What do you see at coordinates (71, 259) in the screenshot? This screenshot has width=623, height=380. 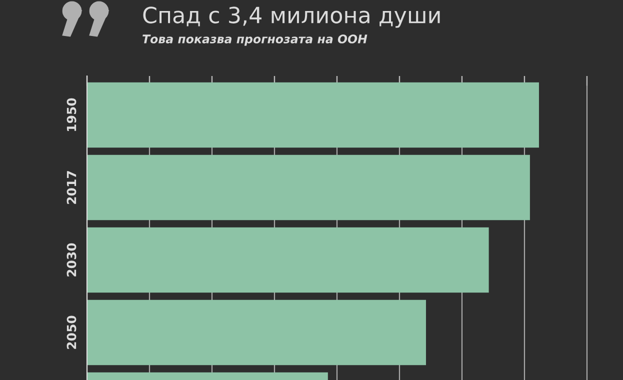 I see `y-tick-label: 2030` at bounding box center [71, 259].